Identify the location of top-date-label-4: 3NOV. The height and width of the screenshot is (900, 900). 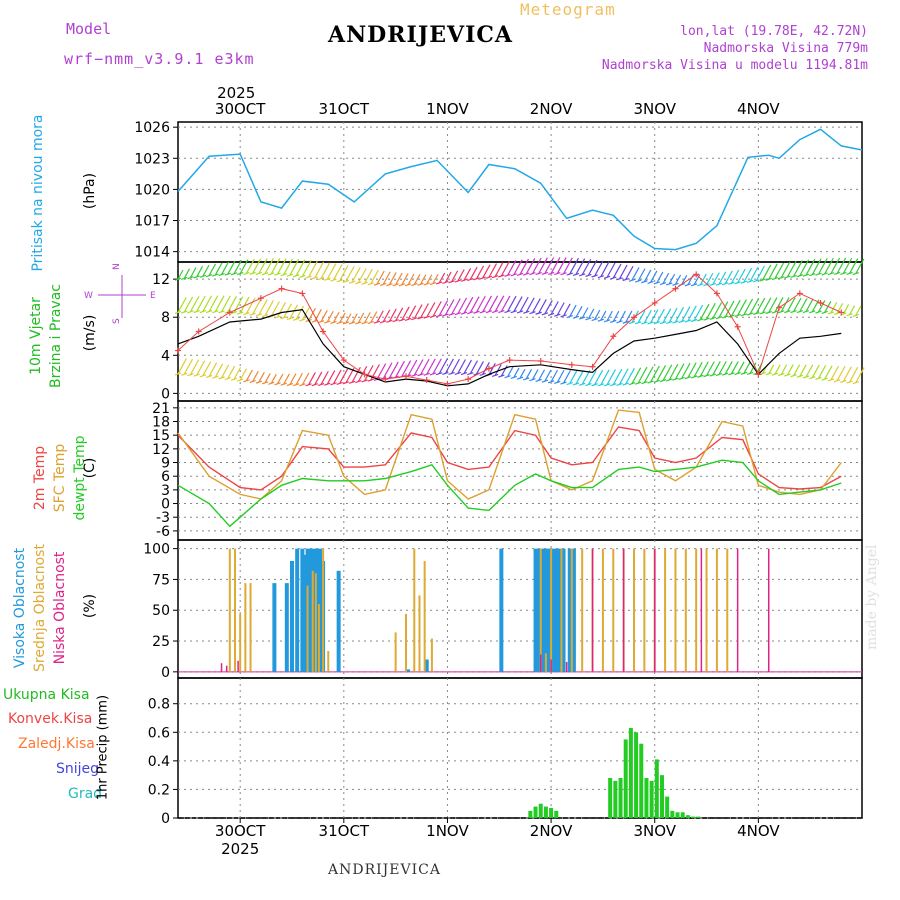
(654, 109).